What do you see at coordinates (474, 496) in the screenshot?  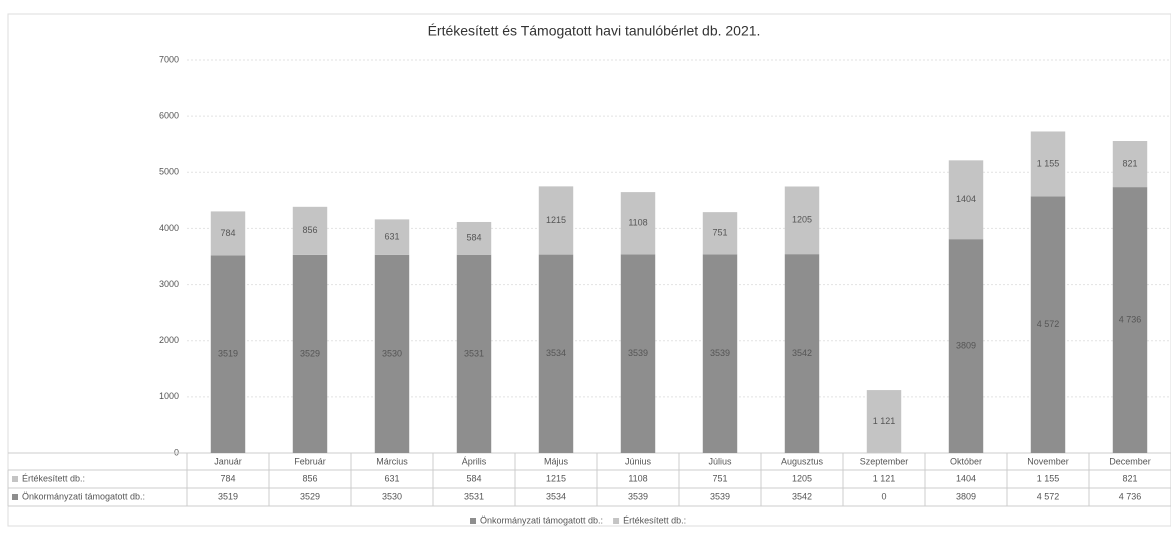 I see `table-cell: 3531` at bounding box center [474, 496].